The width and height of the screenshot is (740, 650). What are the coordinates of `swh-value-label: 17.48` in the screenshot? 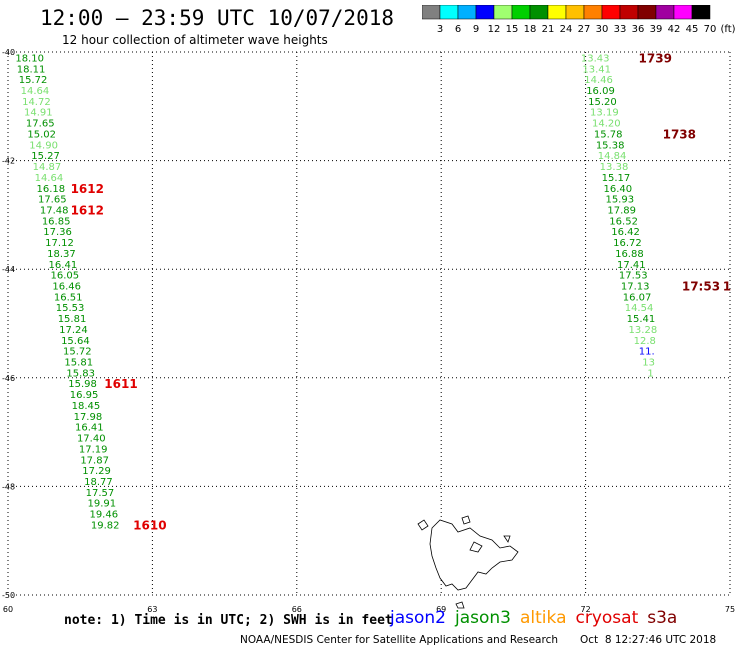 It's located at (54, 210).